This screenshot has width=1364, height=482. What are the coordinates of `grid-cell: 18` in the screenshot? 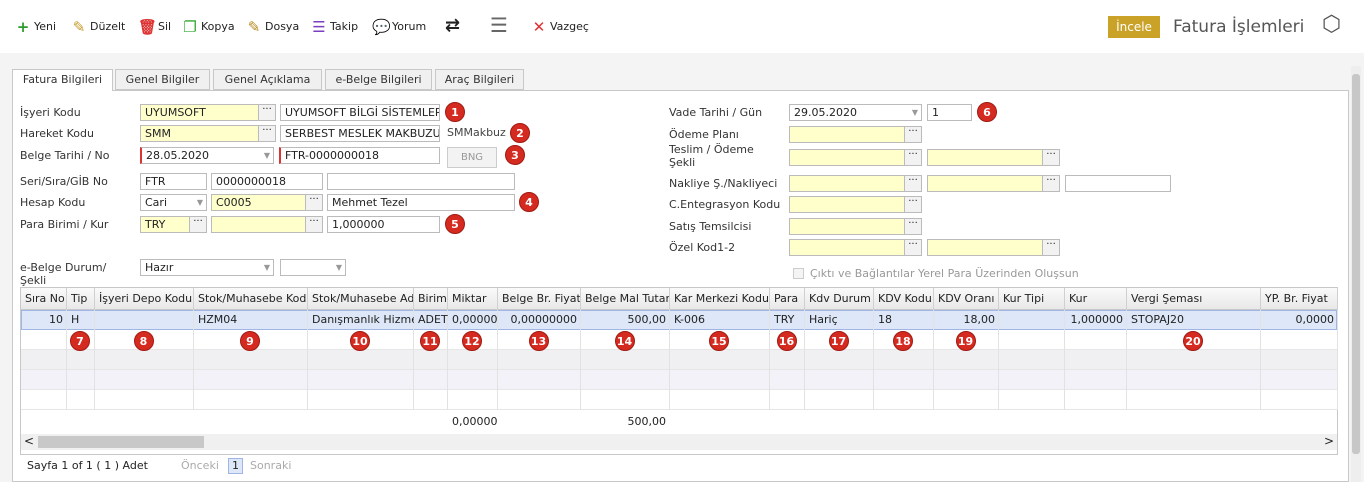 It's located at (885, 319).